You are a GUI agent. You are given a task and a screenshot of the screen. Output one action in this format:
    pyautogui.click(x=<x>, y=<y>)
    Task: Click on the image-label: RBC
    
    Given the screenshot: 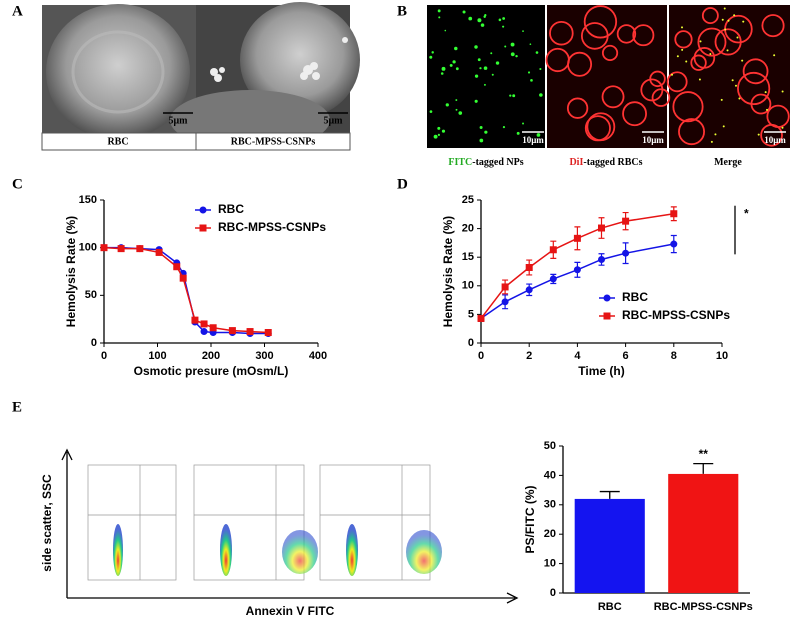 What is the action you would take?
    pyautogui.click(x=117, y=141)
    